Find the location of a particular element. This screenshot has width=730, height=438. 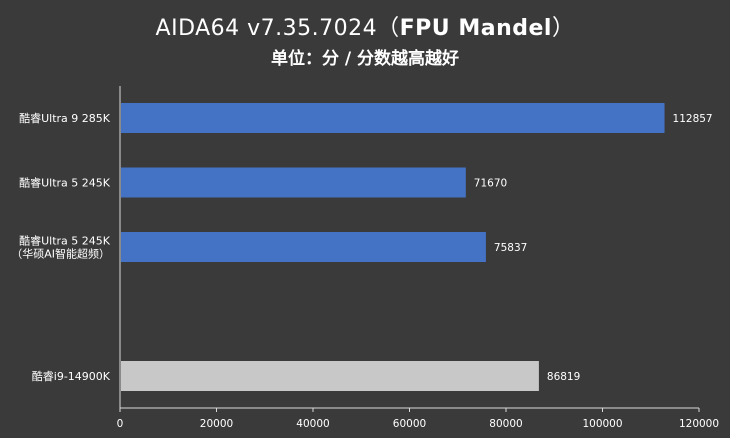

x-tick-label: 60000 is located at coordinates (409, 424).